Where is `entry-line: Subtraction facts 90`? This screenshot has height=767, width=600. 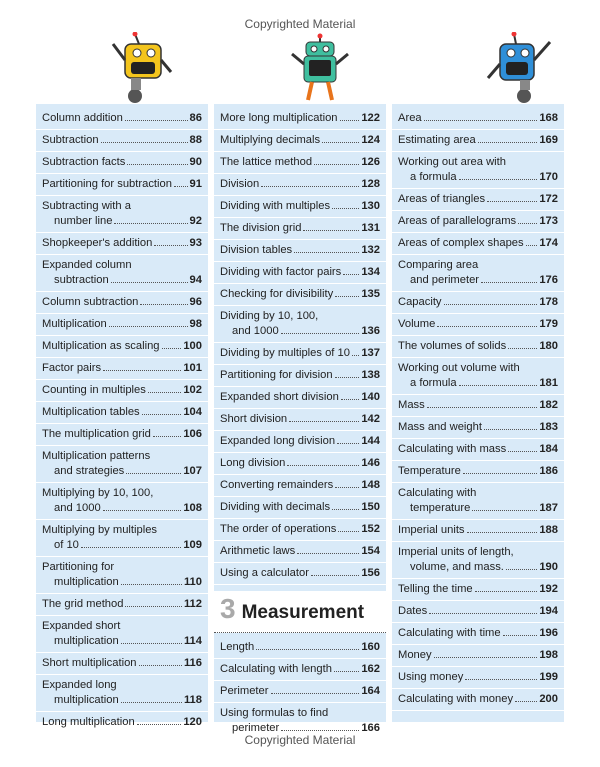 entry-line: Subtraction facts 90 is located at coordinates (122, 162).